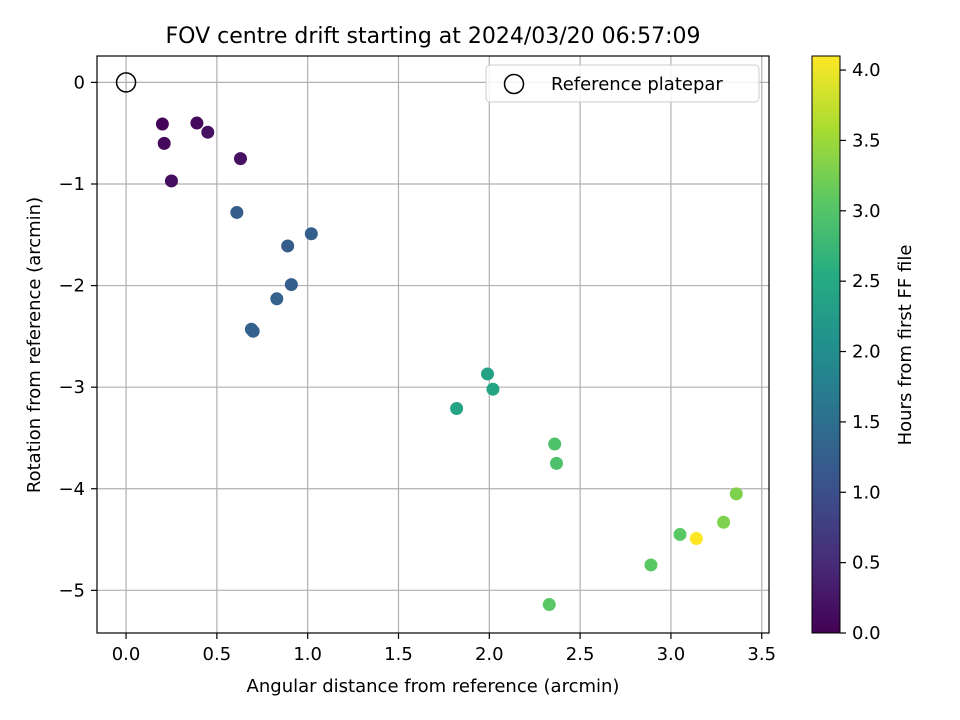 This screenshot has height=720, width=960. I want to click on x-tick-label: 2.0, so click(489, 654).